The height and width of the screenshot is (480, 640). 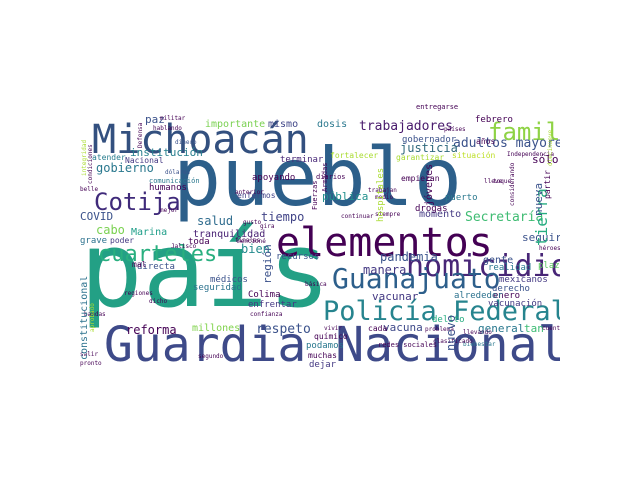 What do you see at coordinates (267, 264) in the screenshot?
I see `word: región` at bounding box center [267, 264].